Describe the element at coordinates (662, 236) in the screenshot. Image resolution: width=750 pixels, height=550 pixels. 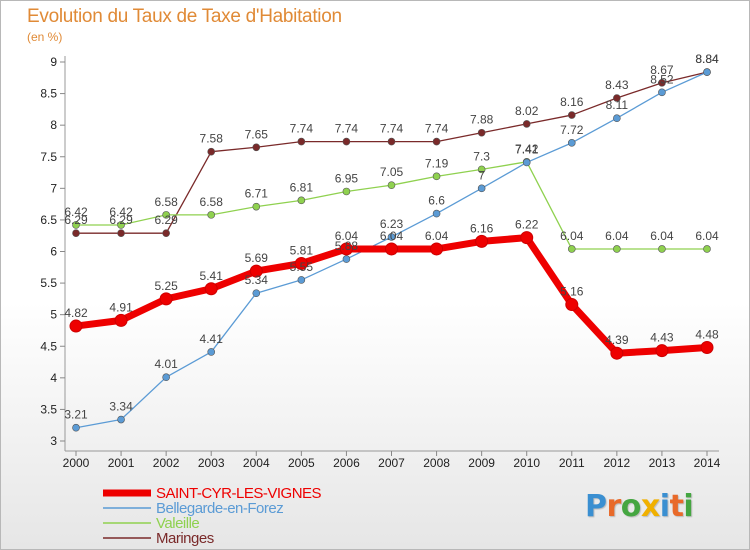
I see `data-label-valeille: 6.04` at that location.